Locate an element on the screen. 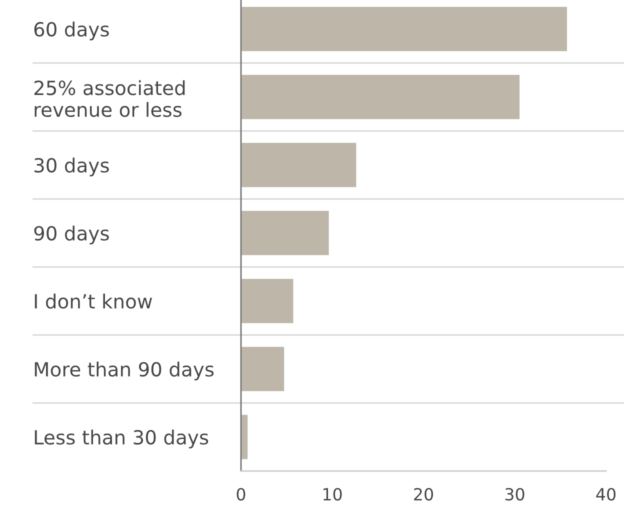 The height and width of the screenshot is (513, 624). x-tick-label: 30 is located at coordinates (514, 494).